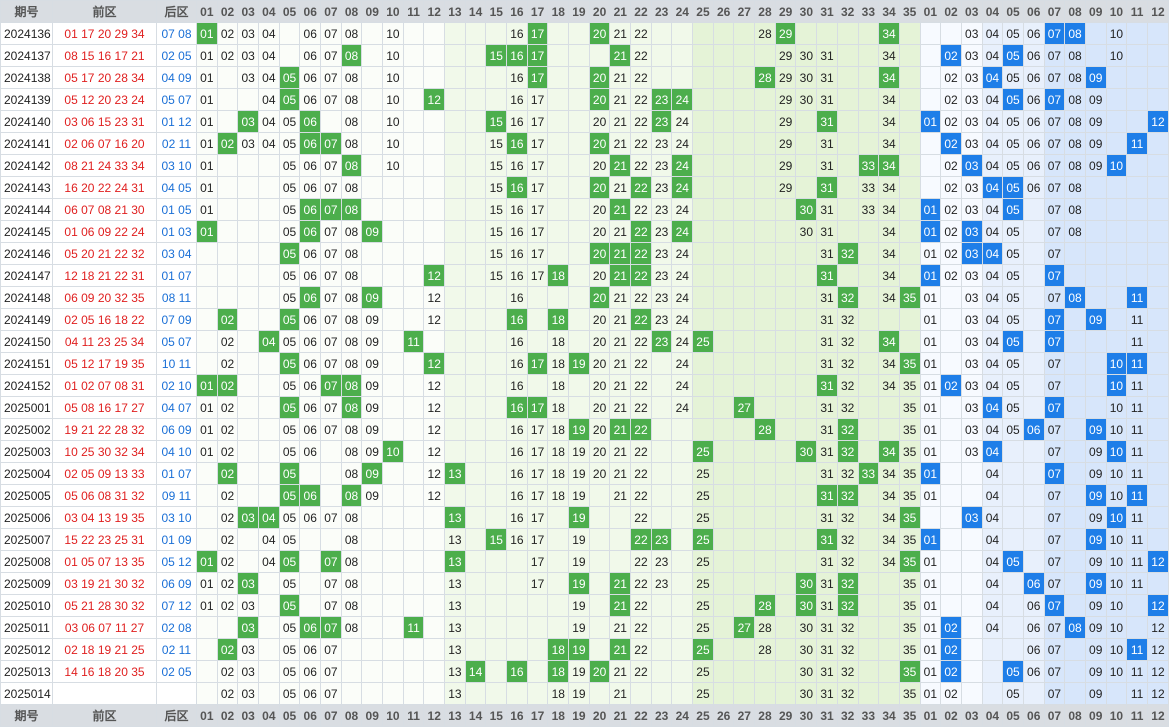 The width and height of the screenshot is (1169, 727). Describe the element at coordinates (744, 407) in the screenshot. I see `front-hit-cell: 27` at that location.